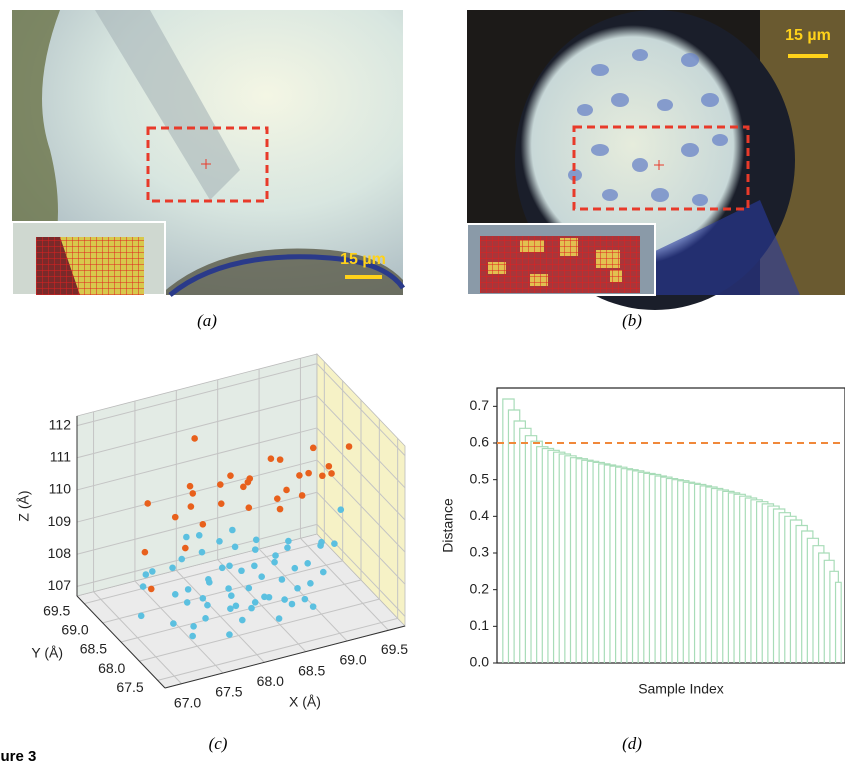  What do you see at coordinates (111, 668) in the screenshot?
I see `y-tick-label: 68.0` at bounding box center [111, 668].